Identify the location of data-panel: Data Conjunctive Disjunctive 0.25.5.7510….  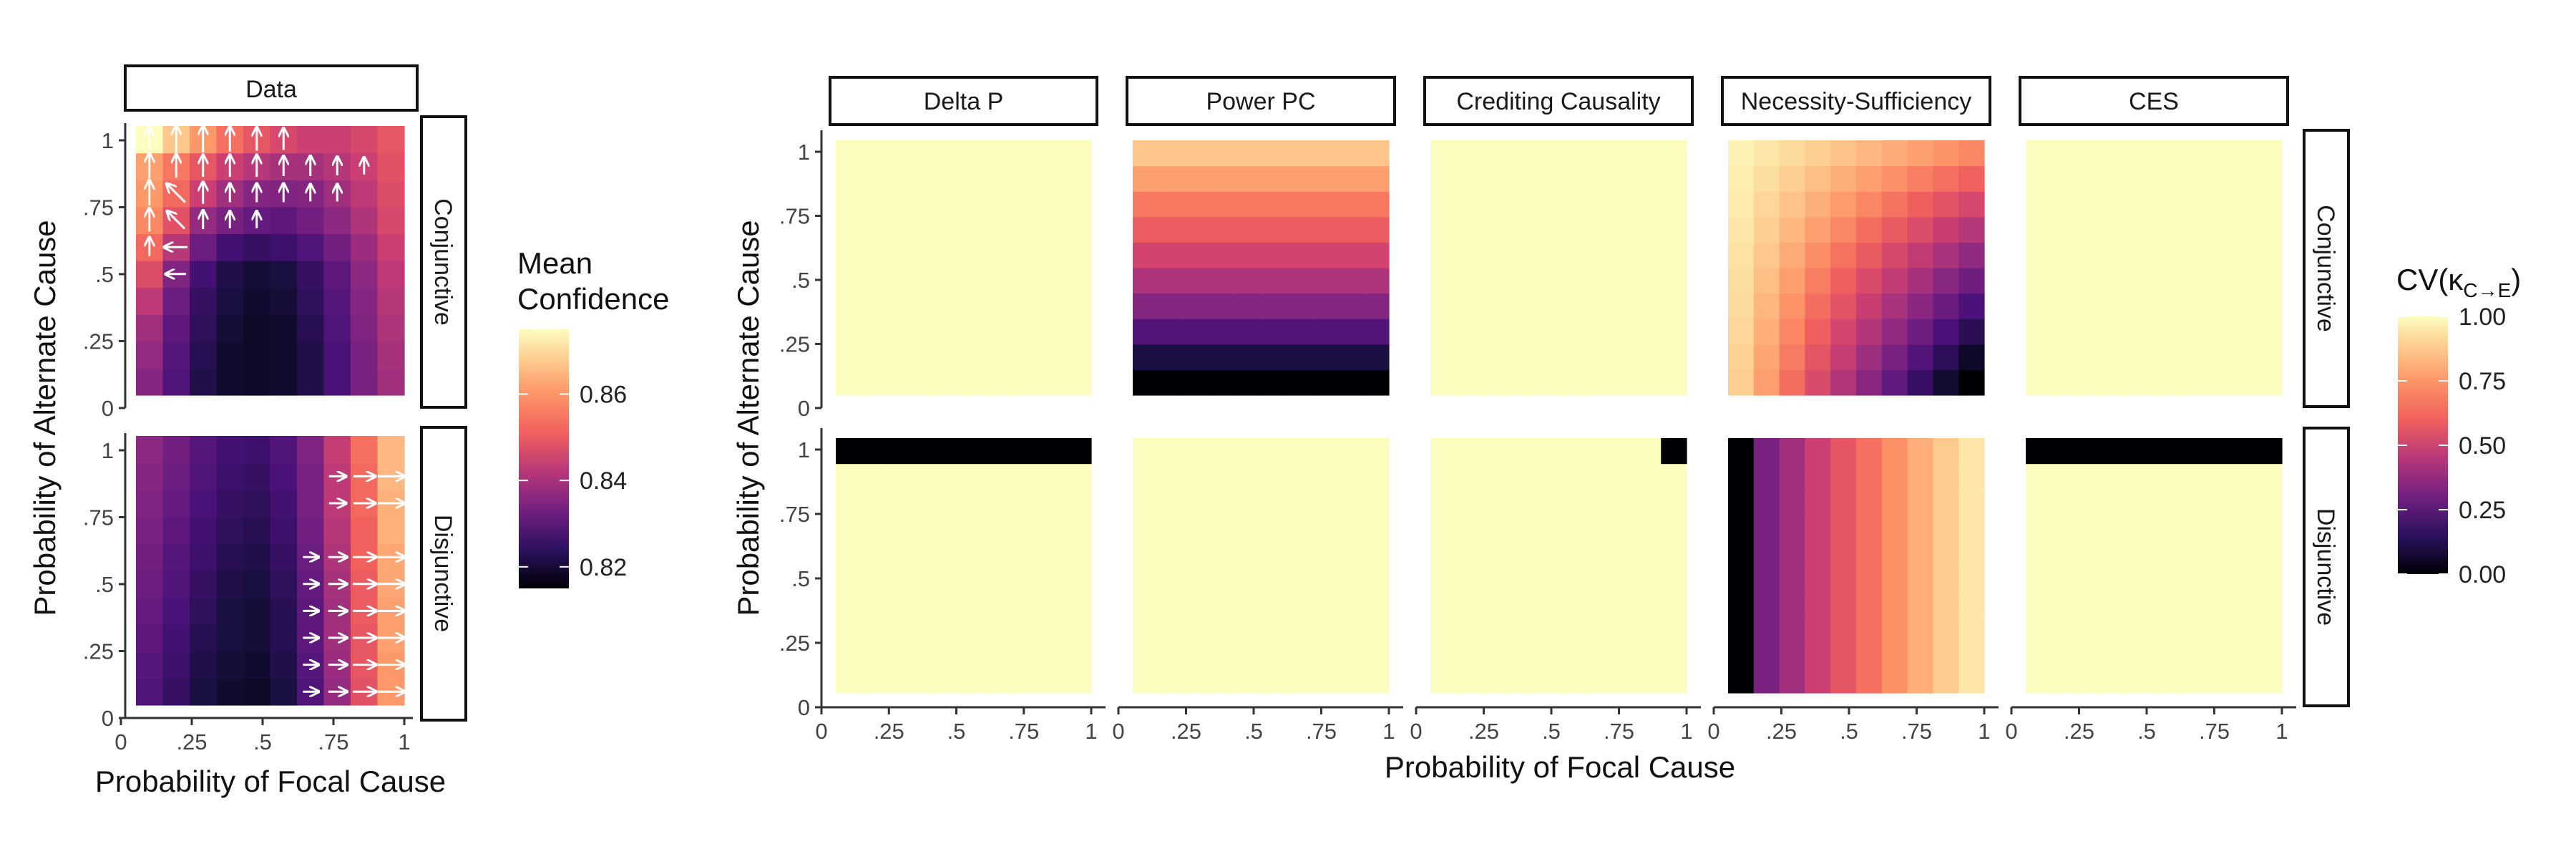
(247, 431).